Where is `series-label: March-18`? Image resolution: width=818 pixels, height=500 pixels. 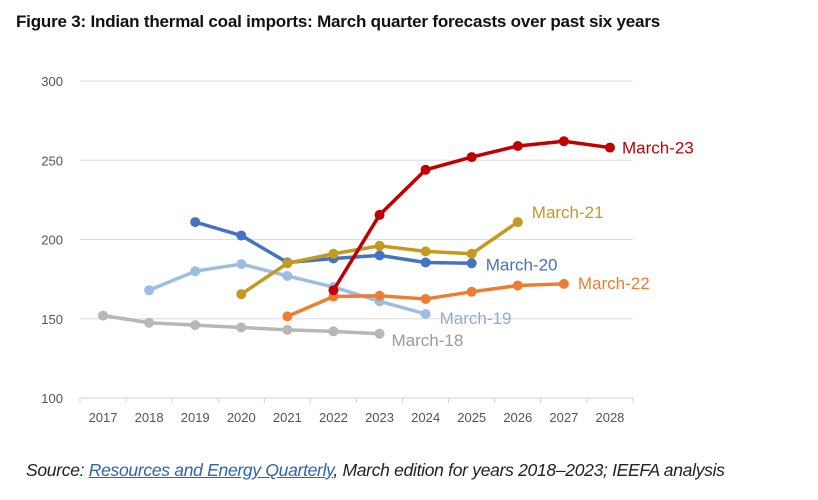 series-label: March-18 is located at coordinates (428, 340).